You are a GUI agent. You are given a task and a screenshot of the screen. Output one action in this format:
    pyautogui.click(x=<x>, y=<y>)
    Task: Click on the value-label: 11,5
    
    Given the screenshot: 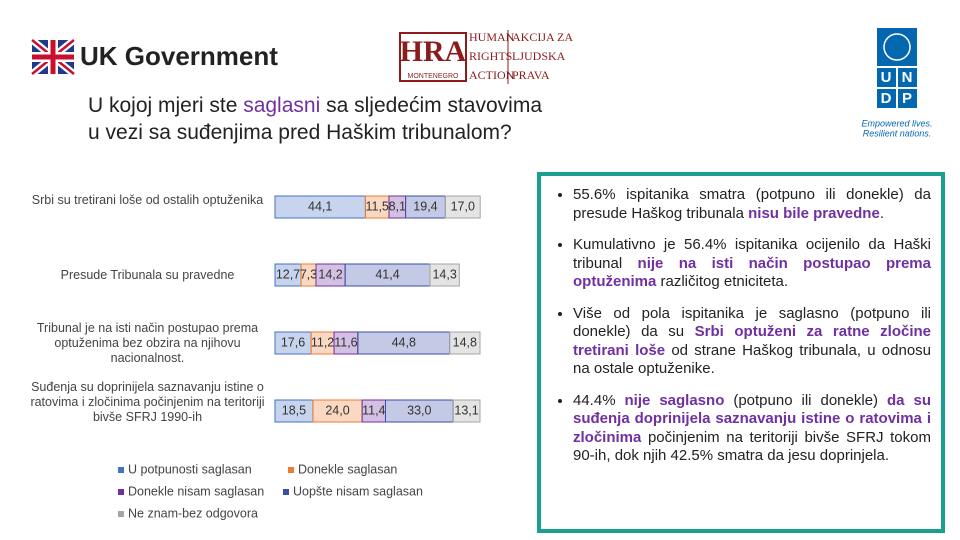 What is the action you would take?
    pyautogui.click(x=376, y=206)
    